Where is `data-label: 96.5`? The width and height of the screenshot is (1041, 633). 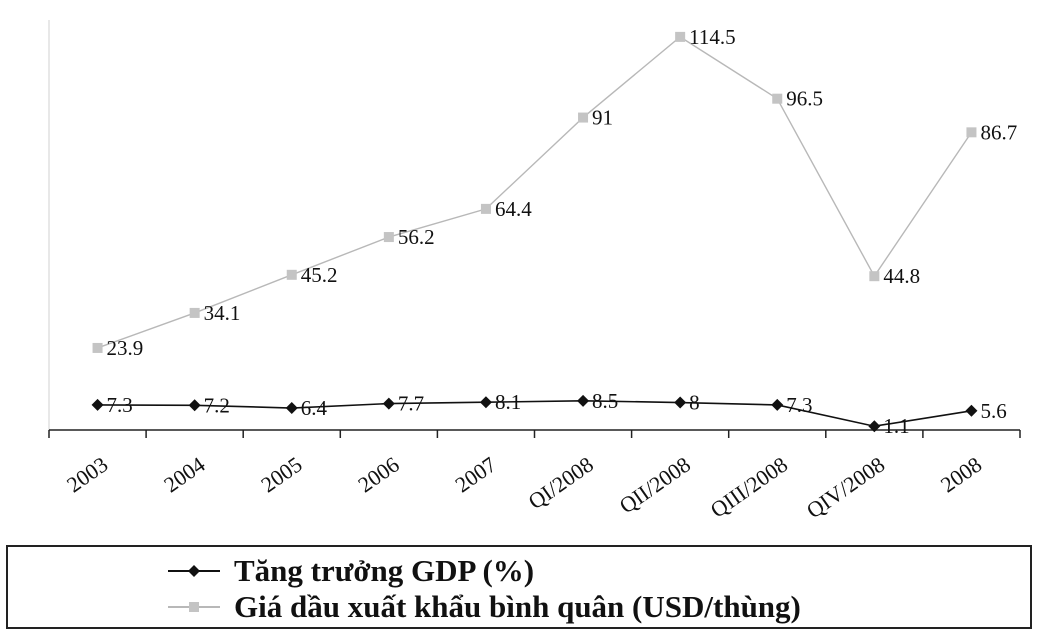
data-label: 96.5 is located at coordinates (804, 99).